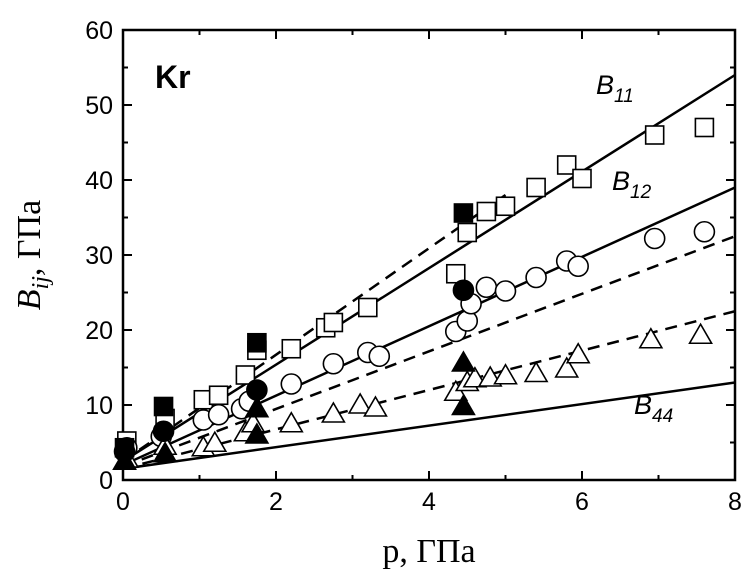 This screenshot has width=743, height=574. I want to click on y-tick-label: 50, so click(99, 106).